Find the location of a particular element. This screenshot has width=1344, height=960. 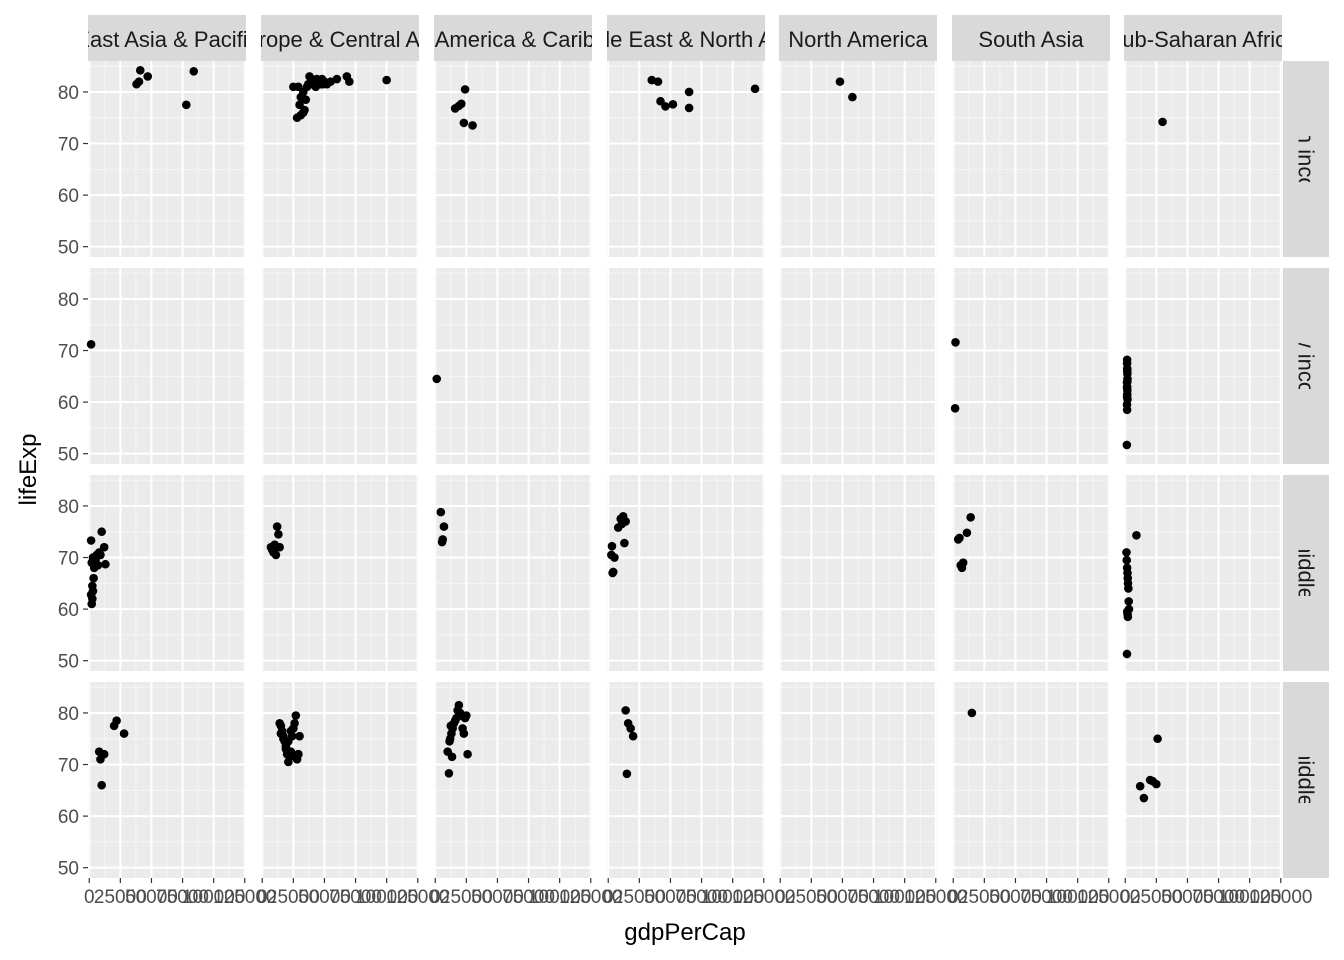

row-strip-label: Lower middle income is located at coordinates (1306, 573).